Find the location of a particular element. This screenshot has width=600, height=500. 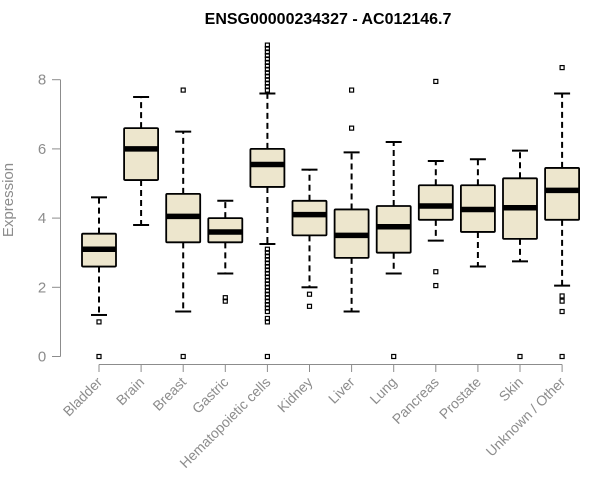

y-tick-label: 8 is located at coordinates (42, 80).